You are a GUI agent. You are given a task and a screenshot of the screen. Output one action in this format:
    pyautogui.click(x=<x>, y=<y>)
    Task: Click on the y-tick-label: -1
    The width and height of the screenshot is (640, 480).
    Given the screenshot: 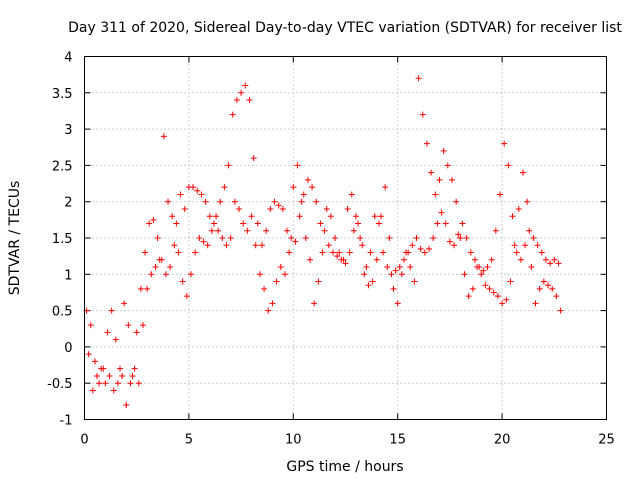 What is the action you would take?
    pyautogui.click(x=66, y=421)
    